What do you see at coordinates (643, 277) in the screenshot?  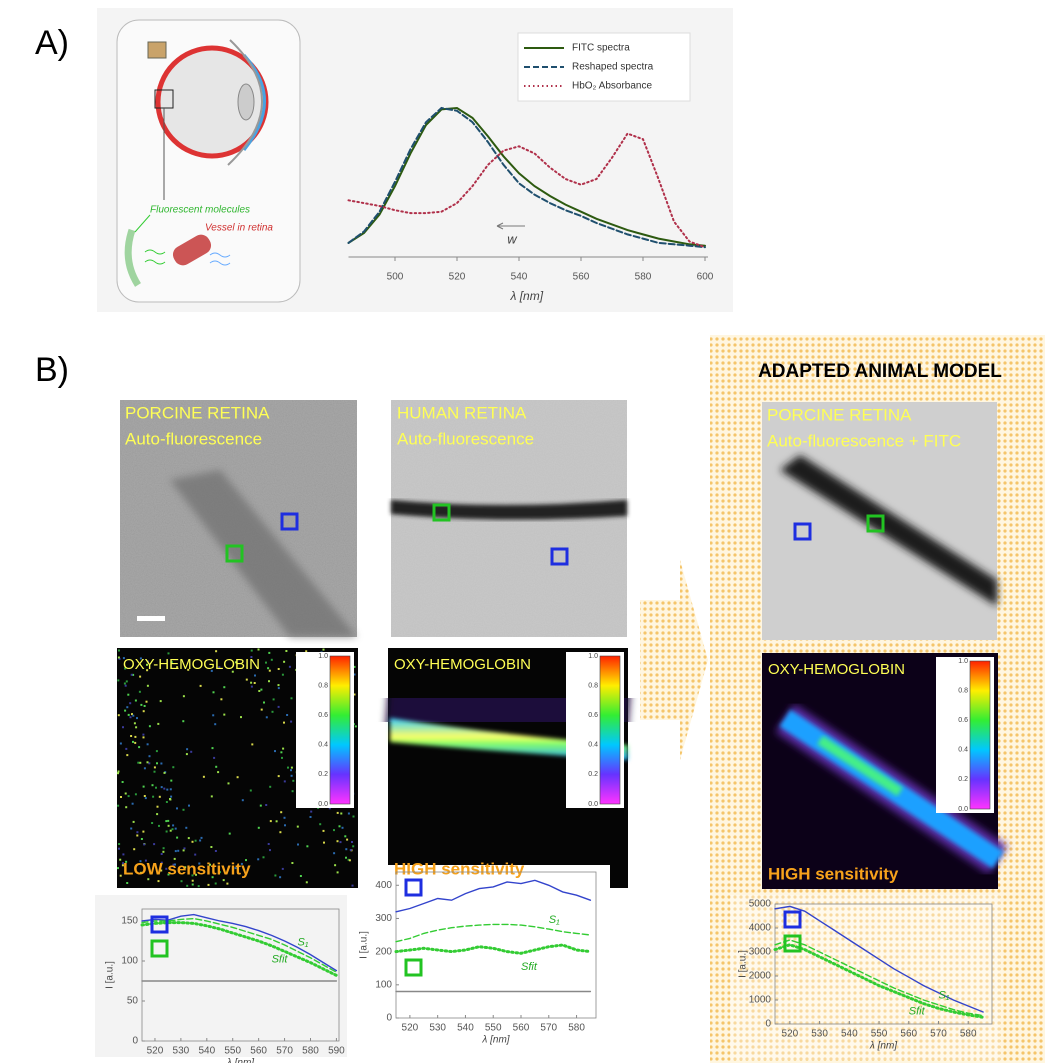 I see `x-tick-label: 580` at bounding box center [643, 277].